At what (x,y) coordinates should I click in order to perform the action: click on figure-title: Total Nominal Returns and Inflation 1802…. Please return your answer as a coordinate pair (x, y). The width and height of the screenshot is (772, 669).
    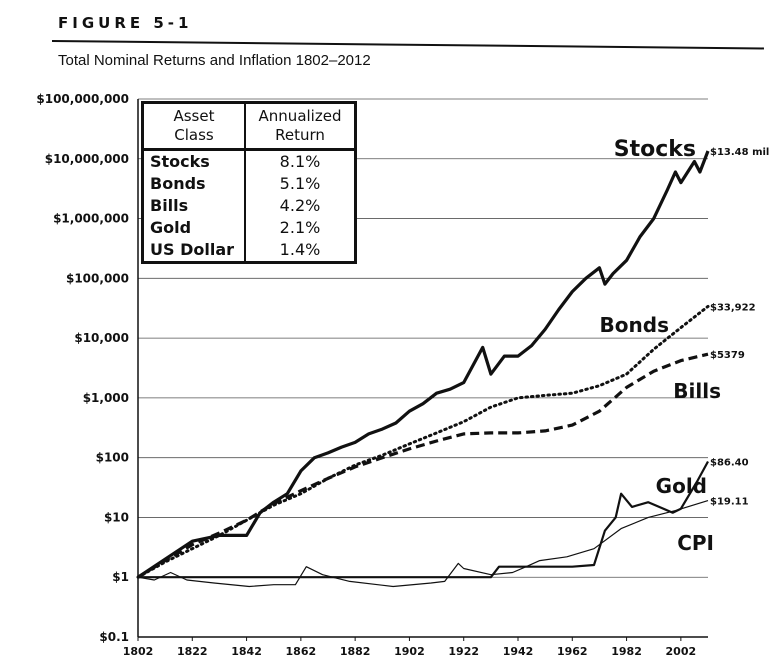
    Looking at the image, I should click on (214, 60).